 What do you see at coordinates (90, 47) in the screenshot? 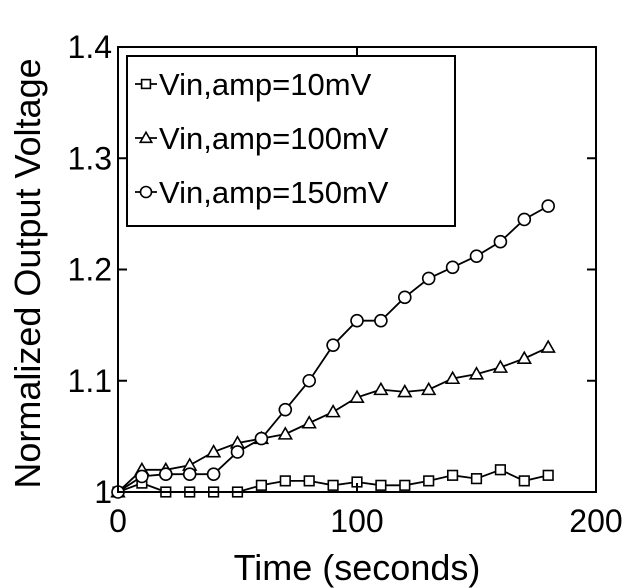
I see `y-tick-label: 1.4` at bounding box center [90, 47].